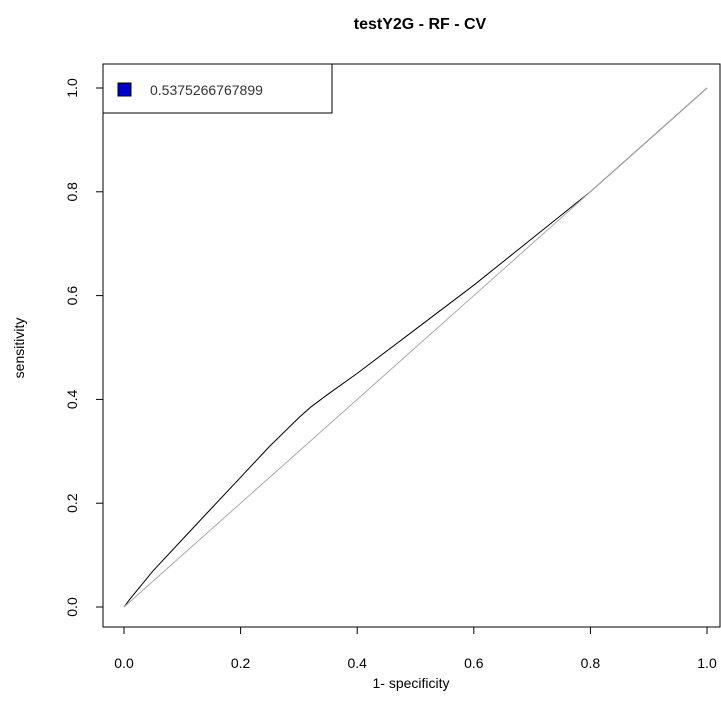 The image size is (721, 722). I want to click on x-axis: 0.0 0.2 0.4 0.6 0.8 1.0, so click(415, 648).